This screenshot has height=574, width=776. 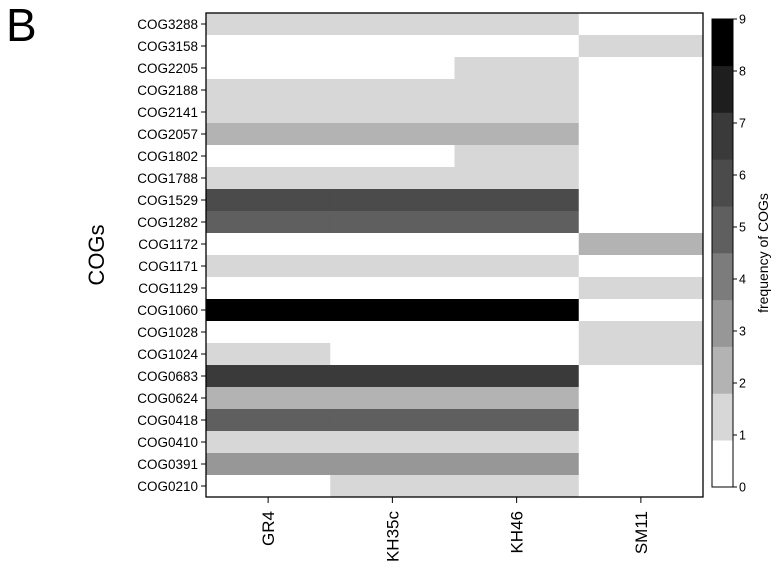 What do you see at coordinates (167, 398) in the screenshot?
I see `y-tick-label: COG0624` at bounding box center [167, 398].